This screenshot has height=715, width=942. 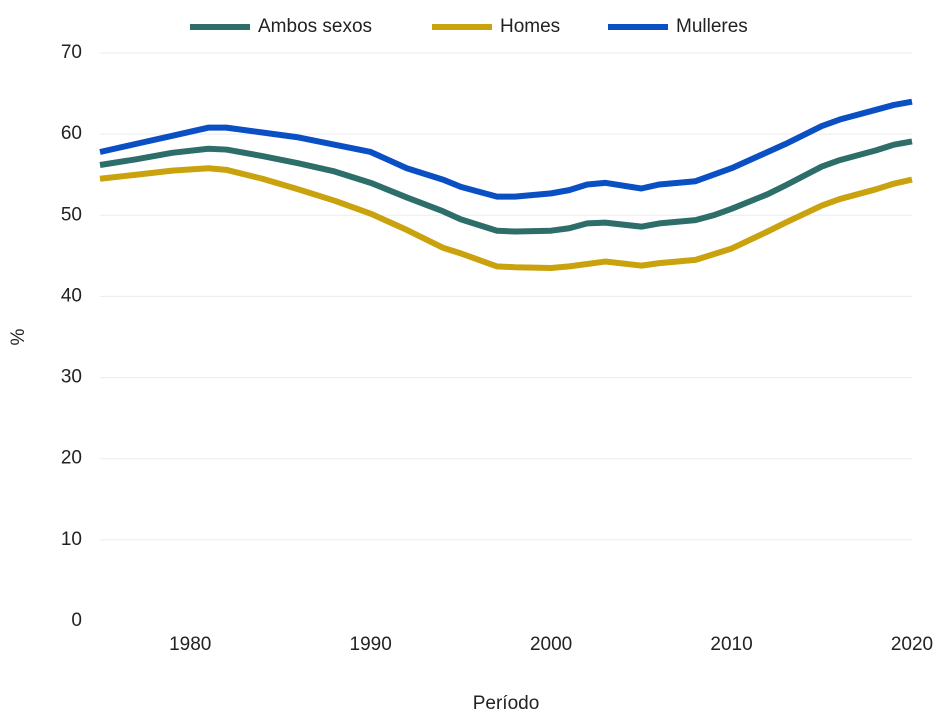 I want to click on legend-label: Mulleres, so click(x=712, y=26).